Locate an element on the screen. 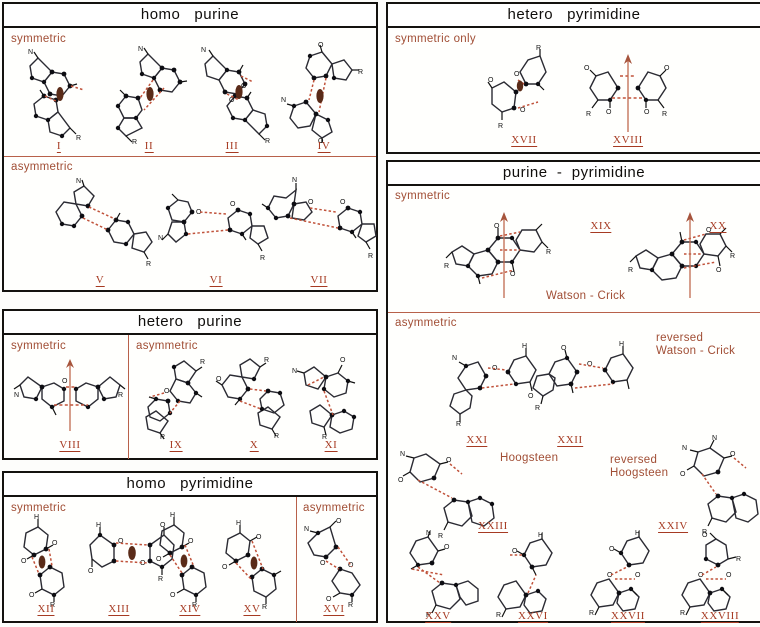 The image size is (760, 627). panel-hetero-purine: hetero purine symmetric asymmetric is located at coordinates (190, 384).